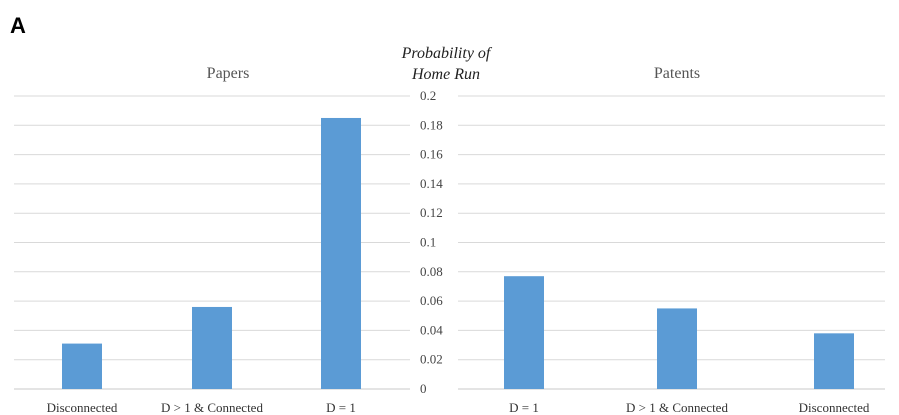 The width and height of the screenshot is (899, 415). Describe the element at coordinates (212, 407) in the screenshot. I see `papers-category-label: D > 1 & Connected` at that location.